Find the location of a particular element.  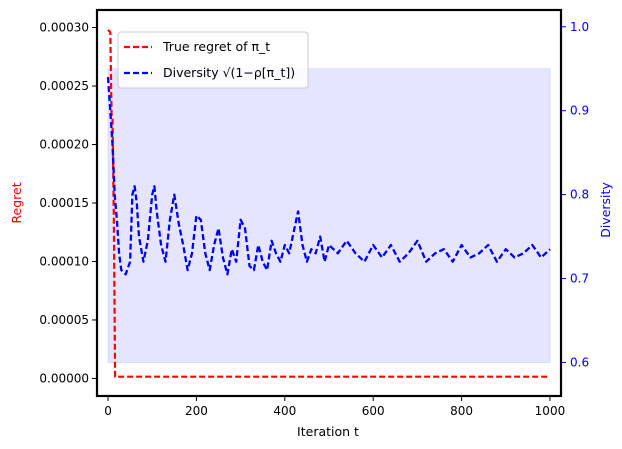

x-tick-label: 1000 is located at coordinates (550, 411).